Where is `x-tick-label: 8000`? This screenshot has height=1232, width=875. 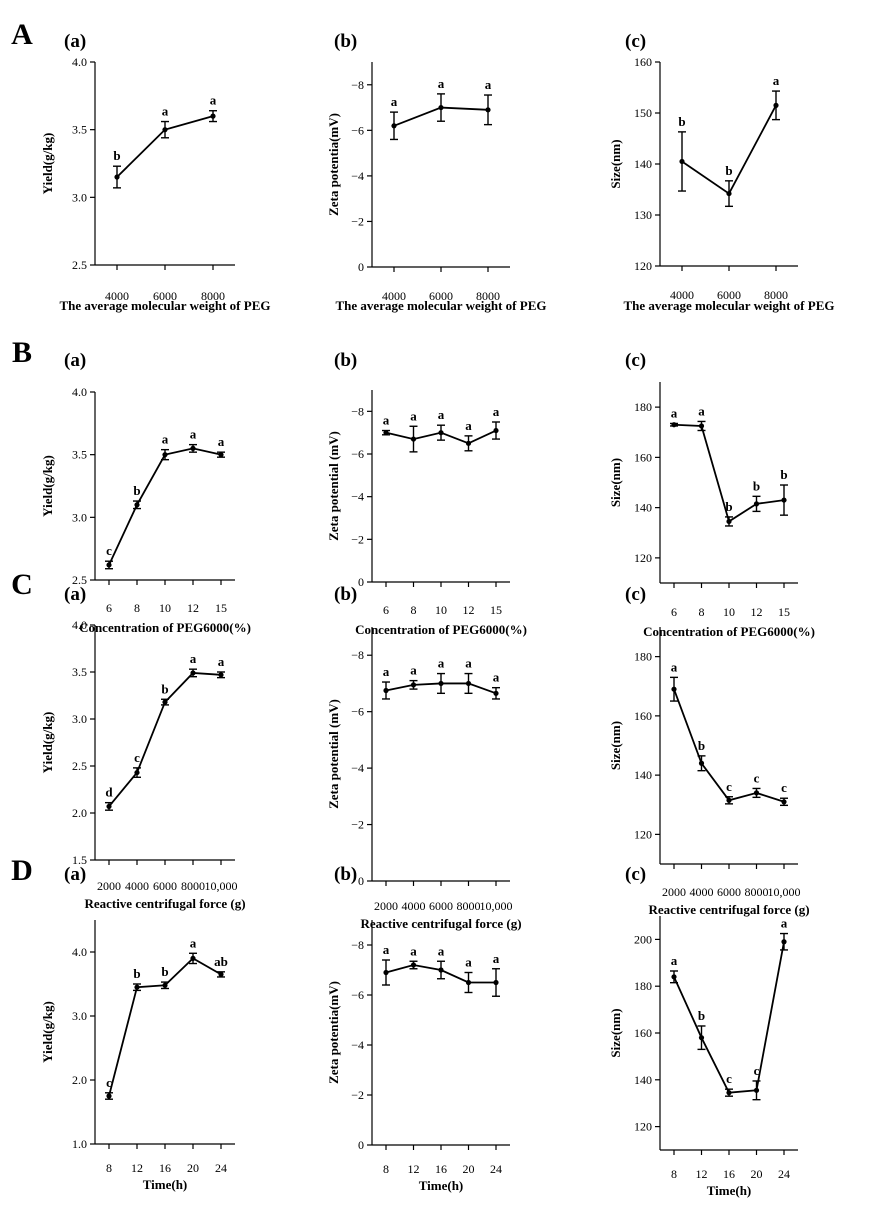 x-tick-label: 8000 is located at coordinates (488, 296).